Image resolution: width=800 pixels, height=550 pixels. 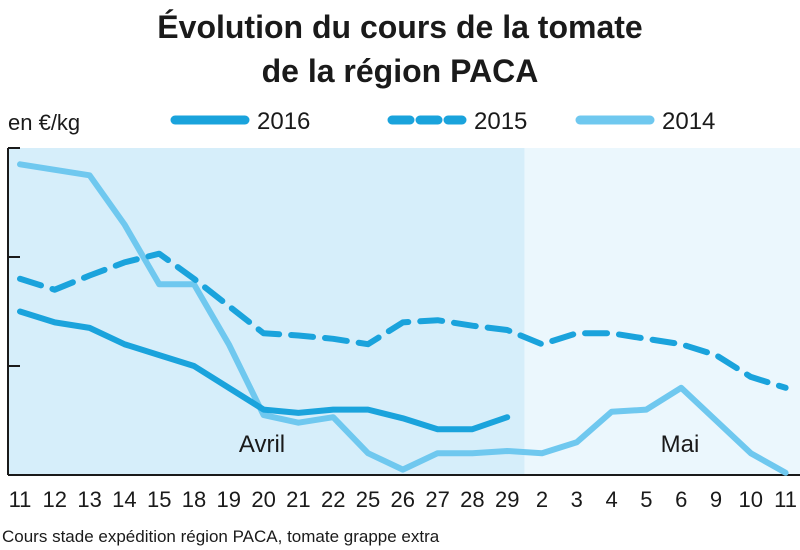 I want to click on x-tick-label: 28, so click(x=472, y=499).